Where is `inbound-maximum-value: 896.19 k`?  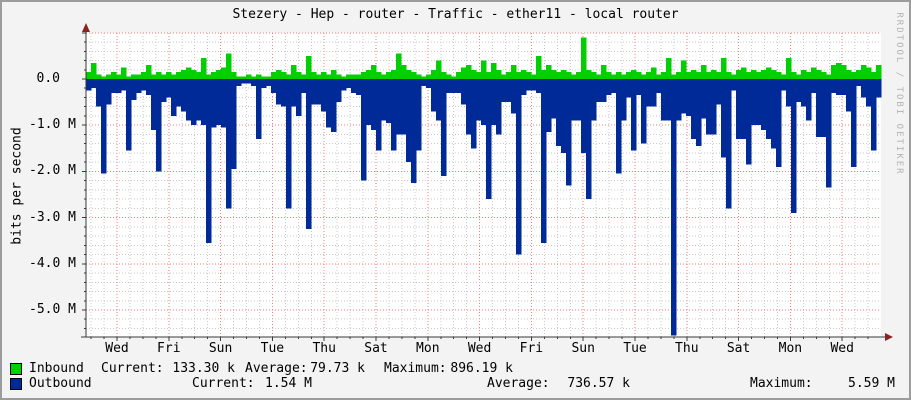
inbound-maximum-value: 896.19 k is located at coordinates (481, 368).